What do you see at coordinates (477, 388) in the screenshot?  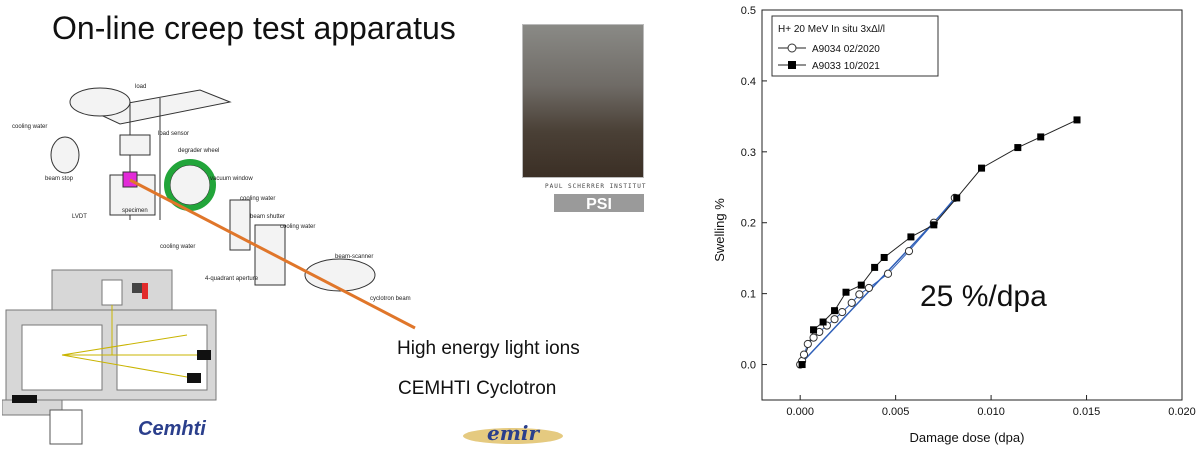 I see `cyclotron-label: CEMHTI Cyclotron` at bounding box center [477, 388].